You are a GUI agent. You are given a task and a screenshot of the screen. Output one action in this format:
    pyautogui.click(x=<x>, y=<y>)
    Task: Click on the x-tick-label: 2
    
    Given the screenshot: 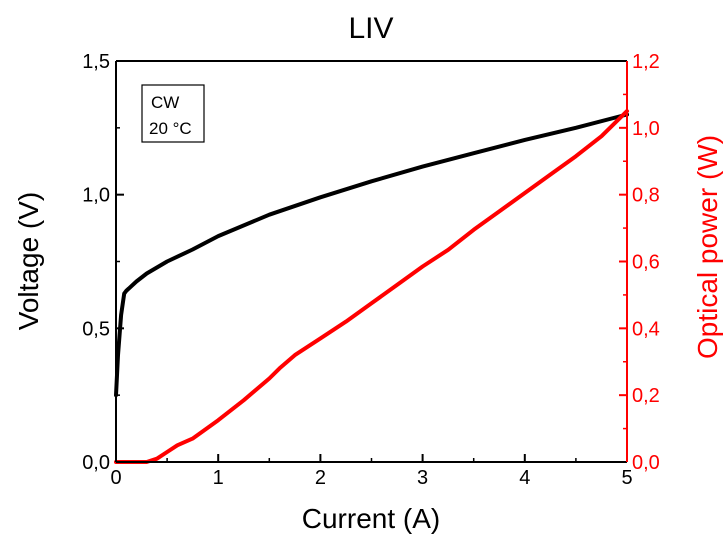 What is the action you would take?
    pyautogui.click(x=320, y=478)
    